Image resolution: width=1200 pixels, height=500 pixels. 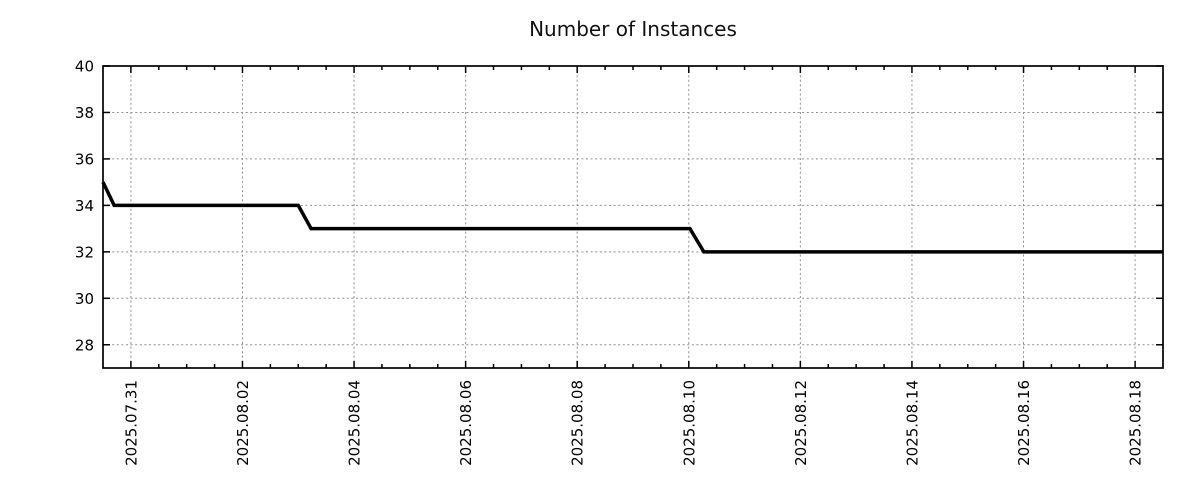 What do you see at coordinates (84, 159) in the screenshot?
I see `y-tick-label: 36` at bounding box center [84, 159].